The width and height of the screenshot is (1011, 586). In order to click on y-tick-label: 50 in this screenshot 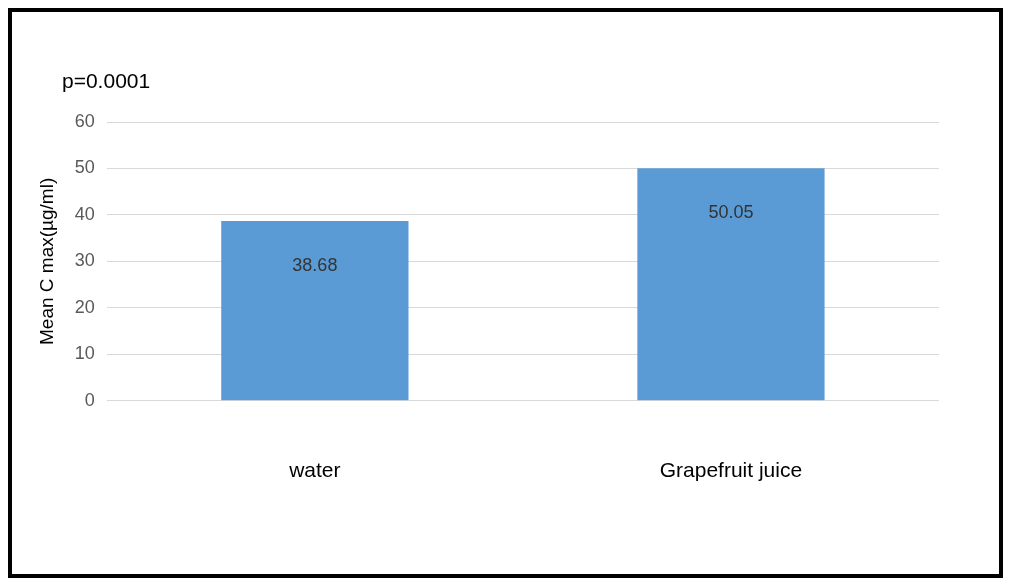, I will do `click(84, 167)`.